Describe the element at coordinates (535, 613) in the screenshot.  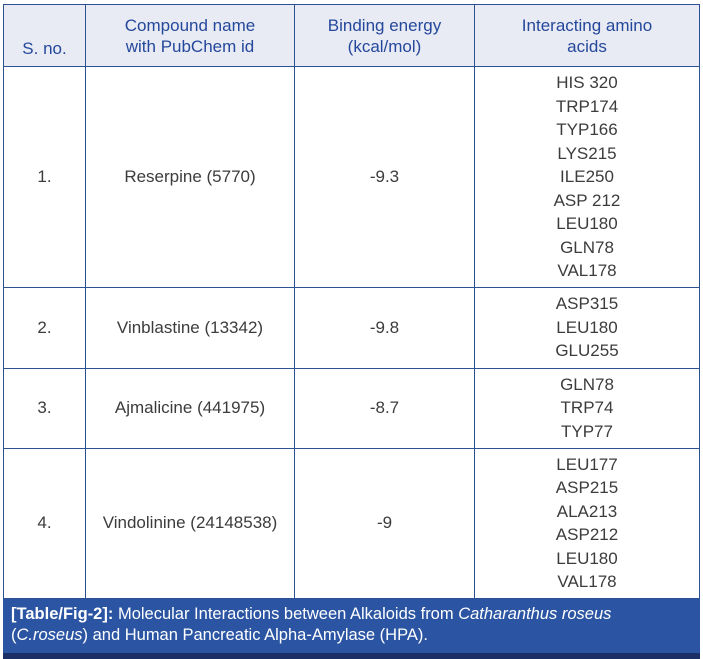
I see `caption-italic-segment: Catharanthus roseus` at that location.